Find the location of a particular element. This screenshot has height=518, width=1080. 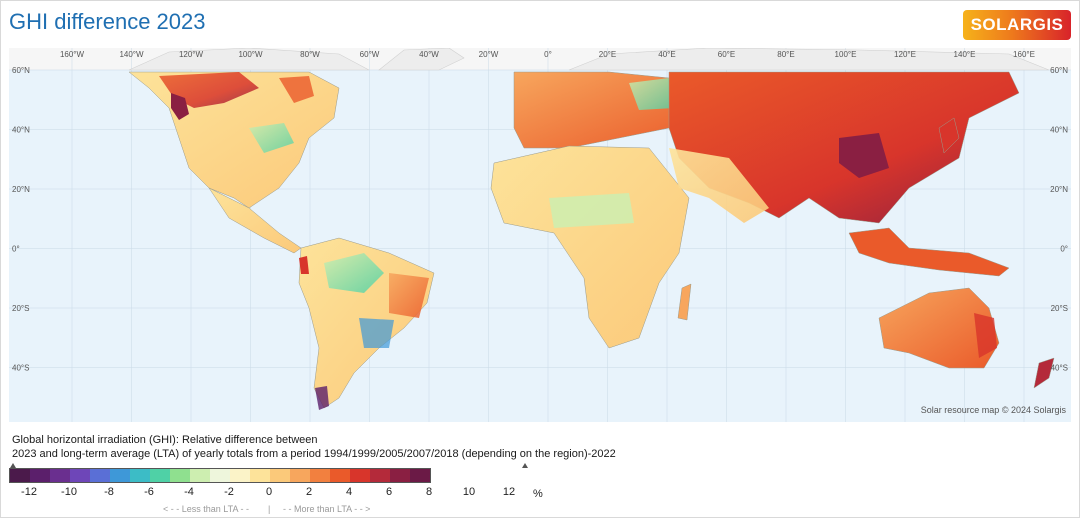

great-lakes-green is located at coordinates (271, 138).